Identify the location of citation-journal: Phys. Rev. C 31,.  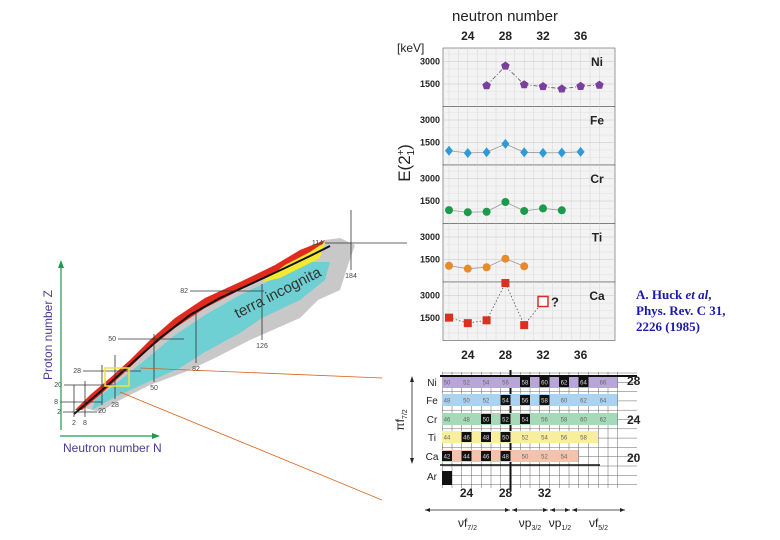
(681, 310).